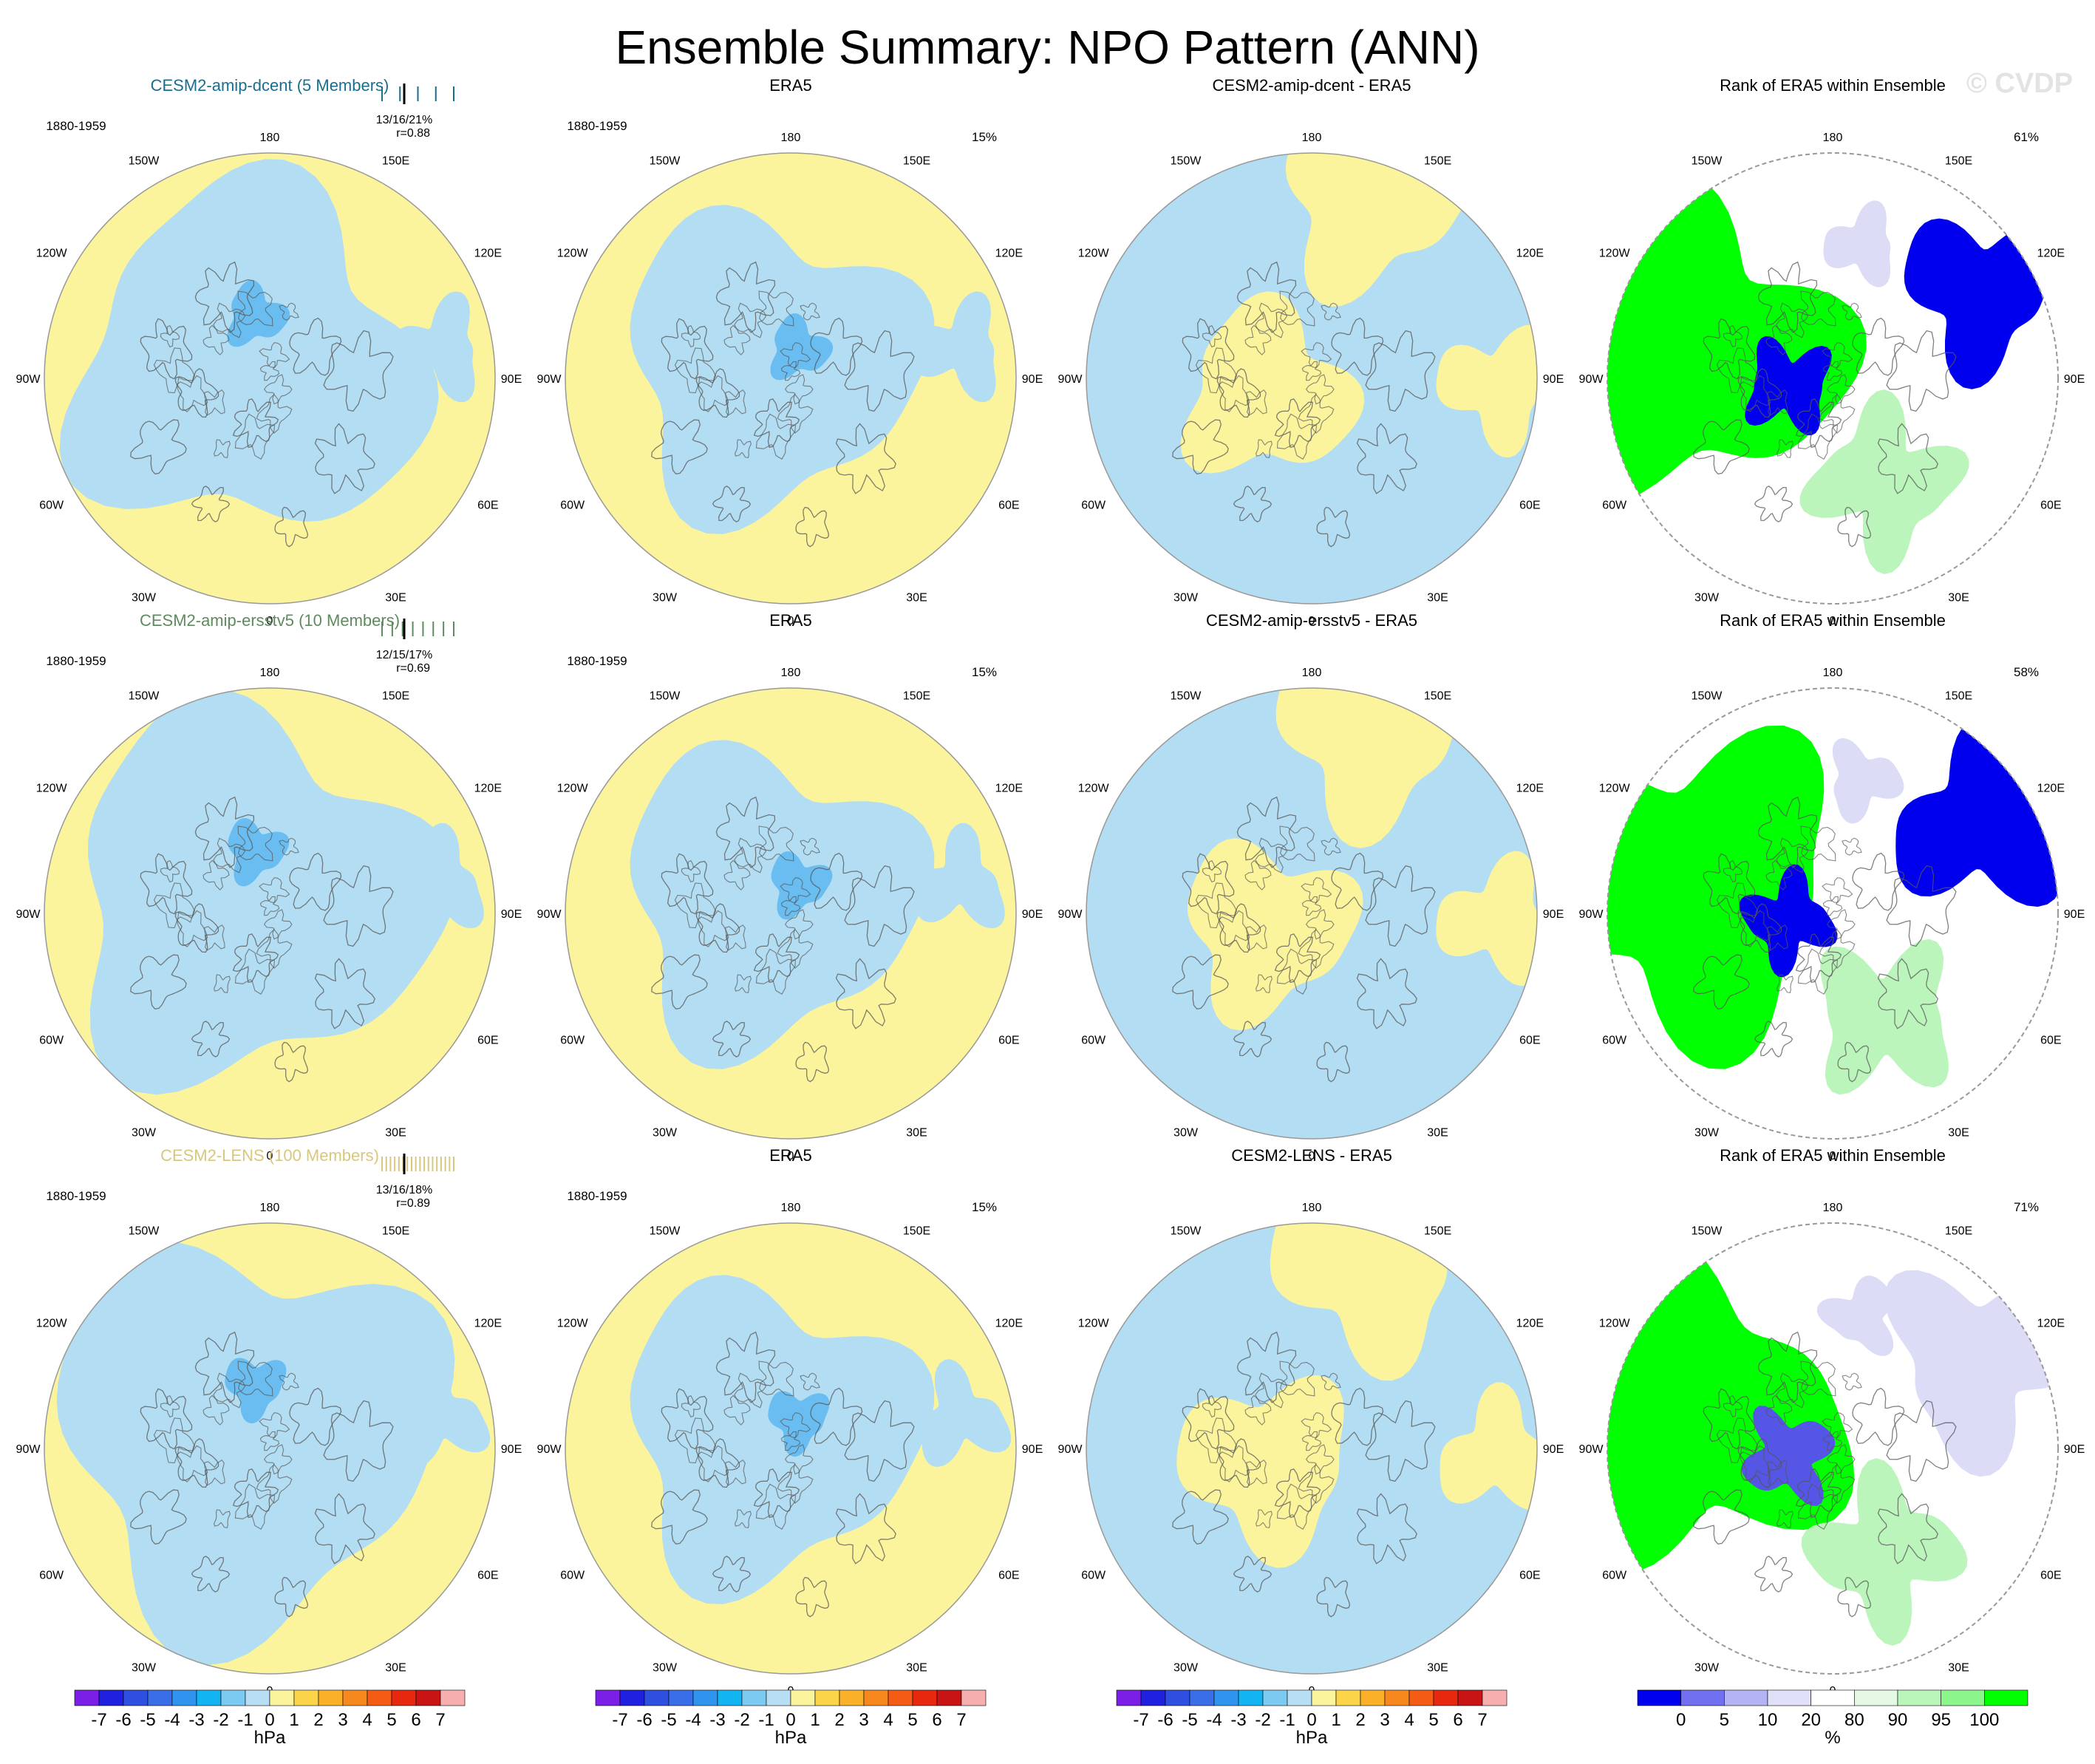 The height and width of the screenshot is (1764, 2095). Describe the element at coordinates (172, 1720) in the screenshot. I see `colorbar-label: -4` at that location.